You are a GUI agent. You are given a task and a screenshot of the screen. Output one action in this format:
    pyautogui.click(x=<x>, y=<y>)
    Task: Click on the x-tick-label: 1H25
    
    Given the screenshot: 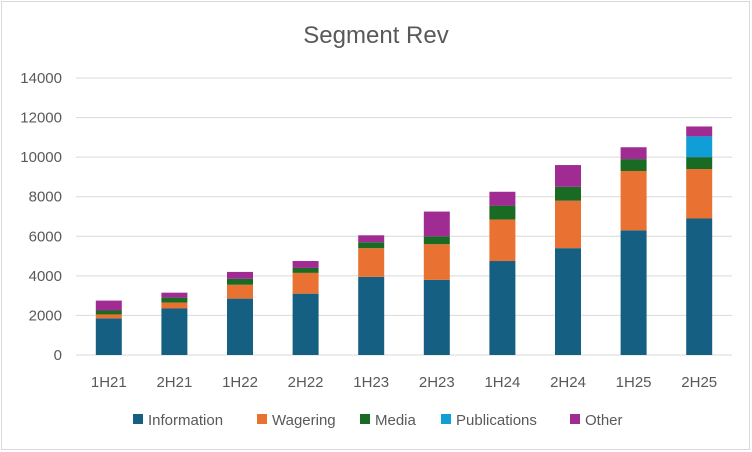 What is the action you would take?
    pyautogui.click(x=634, y=382)
    